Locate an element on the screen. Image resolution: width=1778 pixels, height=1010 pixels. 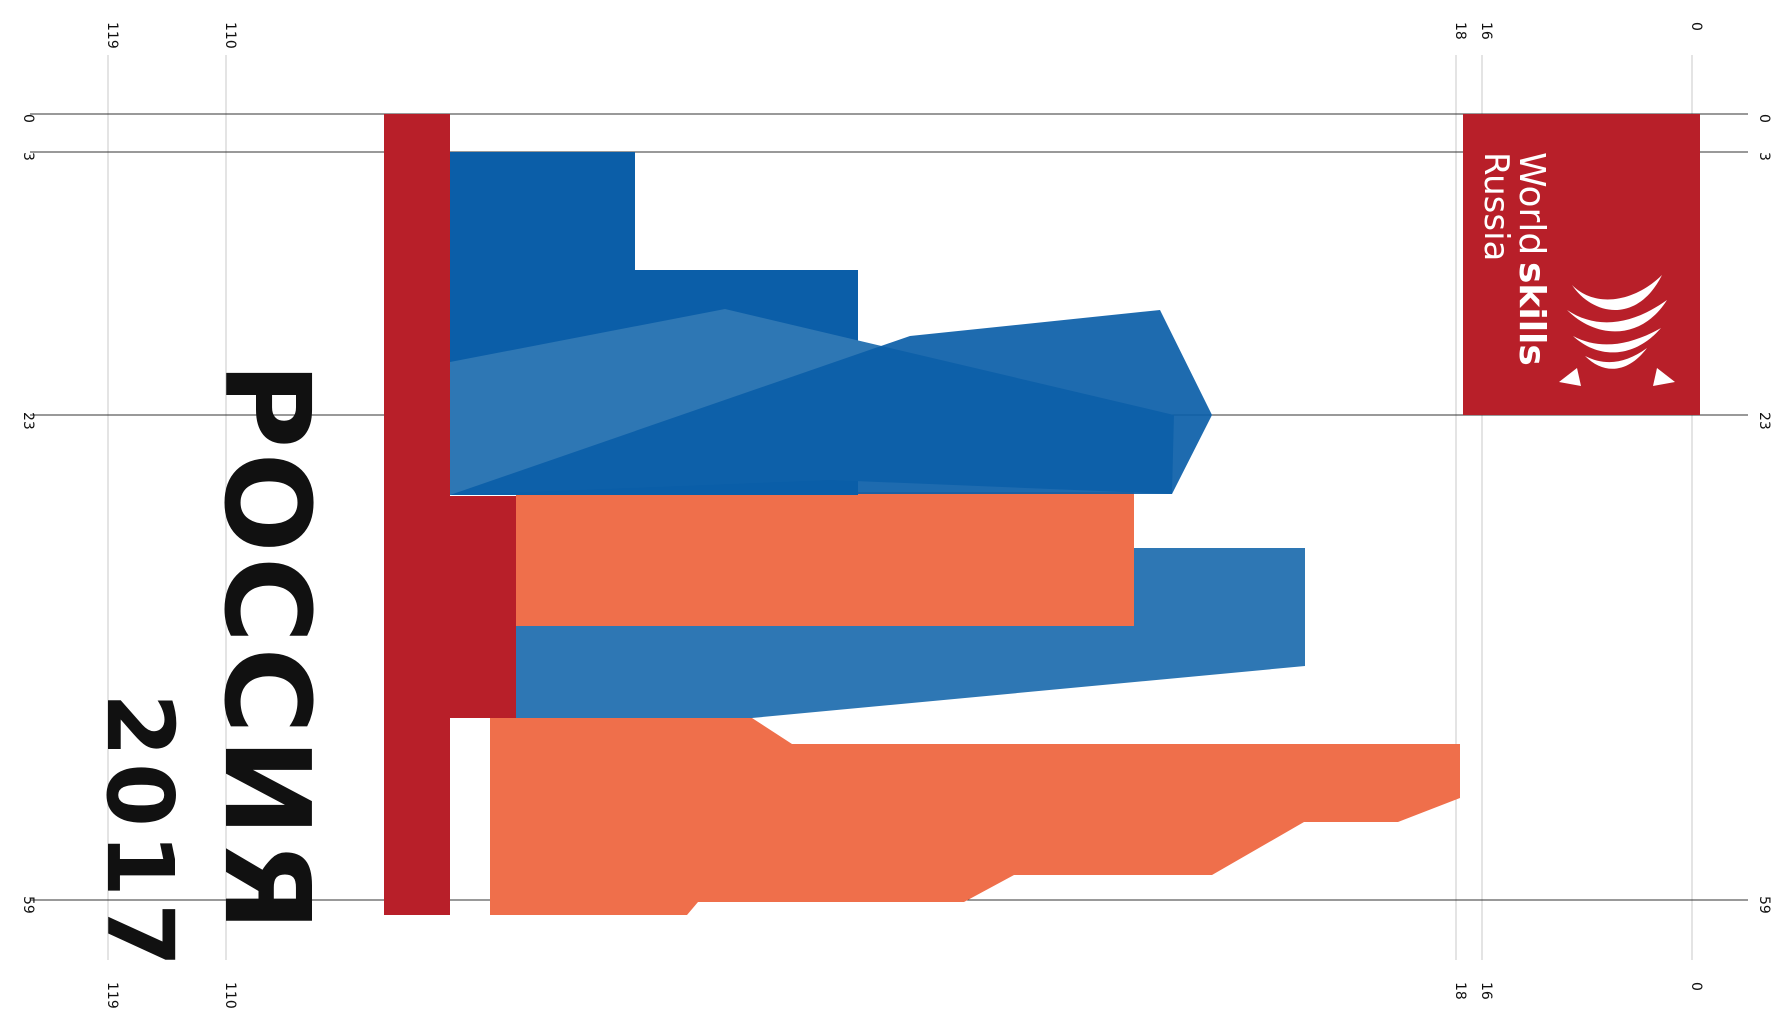
logo-word-world: World is located at coordinates (1531, 203).